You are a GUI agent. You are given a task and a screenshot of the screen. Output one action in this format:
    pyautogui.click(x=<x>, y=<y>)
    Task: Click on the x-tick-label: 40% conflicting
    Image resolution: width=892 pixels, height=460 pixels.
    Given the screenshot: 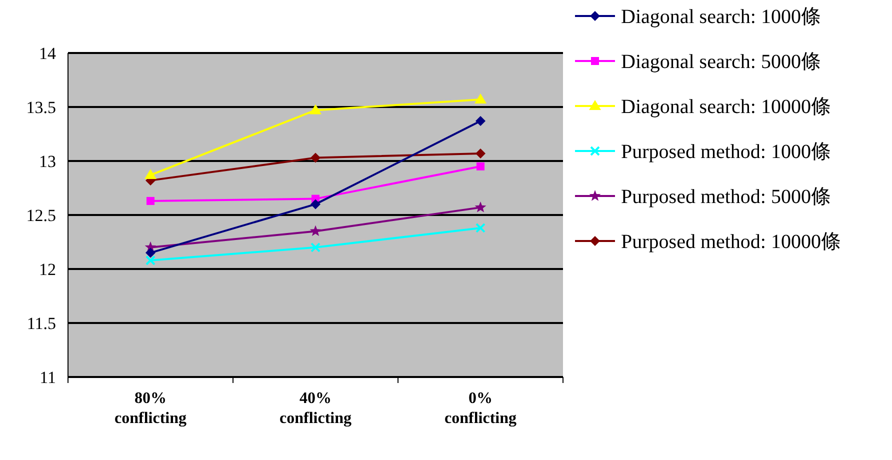 What is the action you would take?
    pyautogui.click(x=316, y=408)
    